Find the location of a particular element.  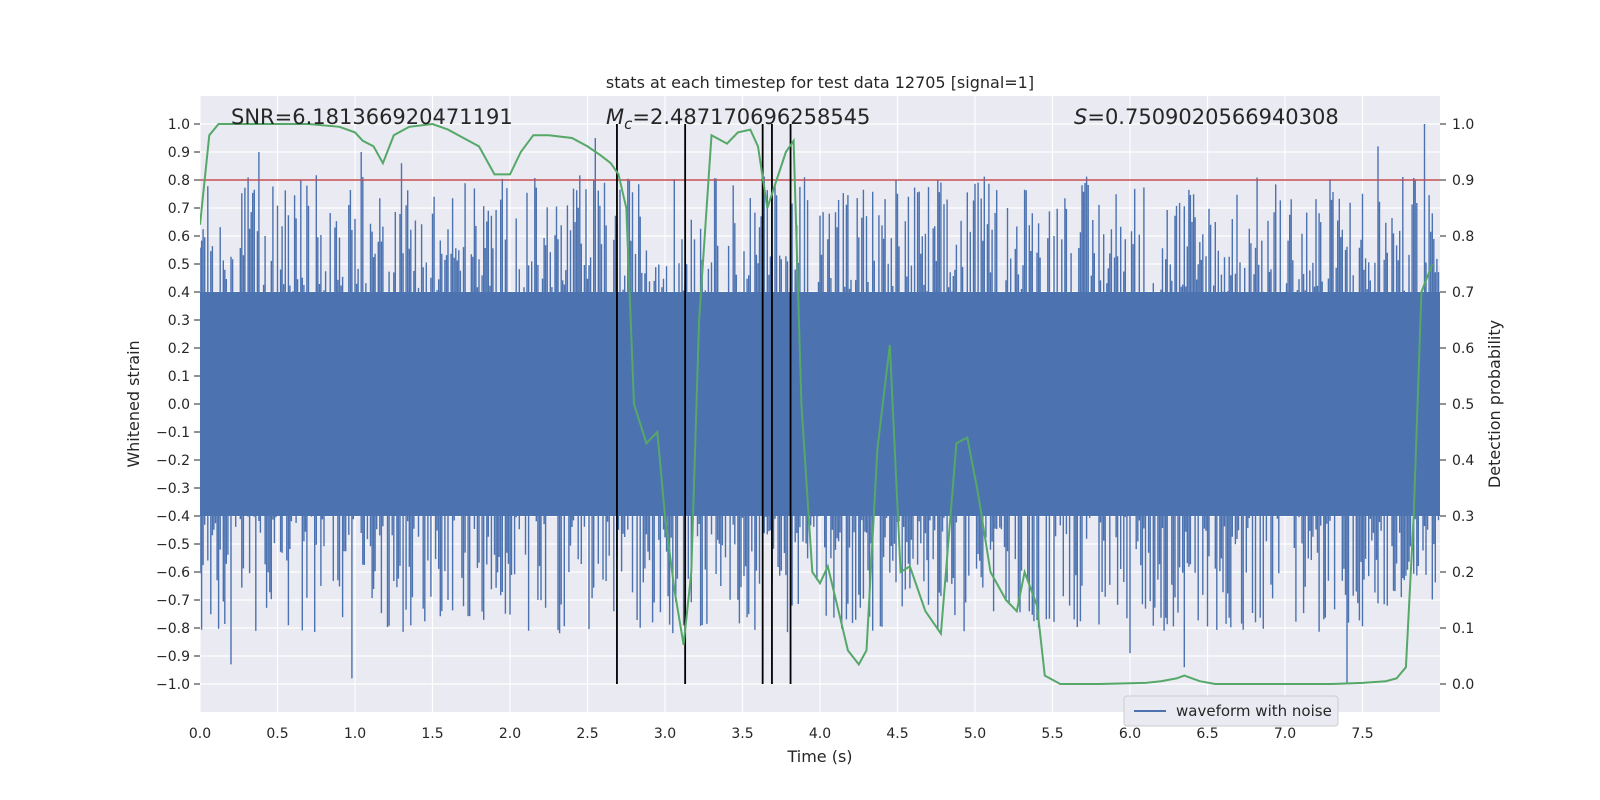

chirp-mass-annotation: Mc=2.487170696258545 is located at coordinates (738, 119).